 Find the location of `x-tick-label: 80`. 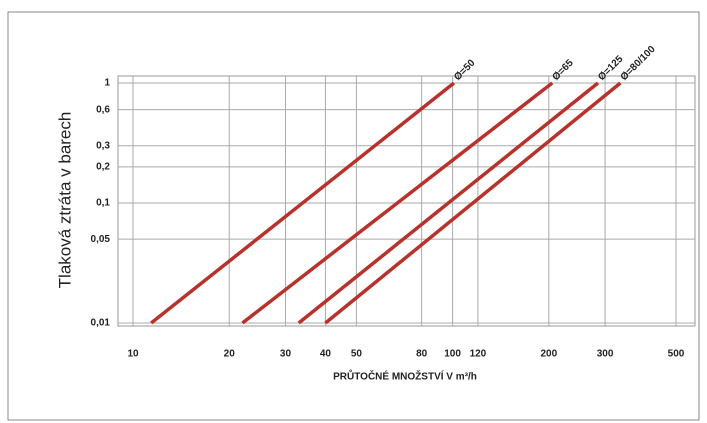

x-tick-label: 80 is located at coordinates (422, 354).